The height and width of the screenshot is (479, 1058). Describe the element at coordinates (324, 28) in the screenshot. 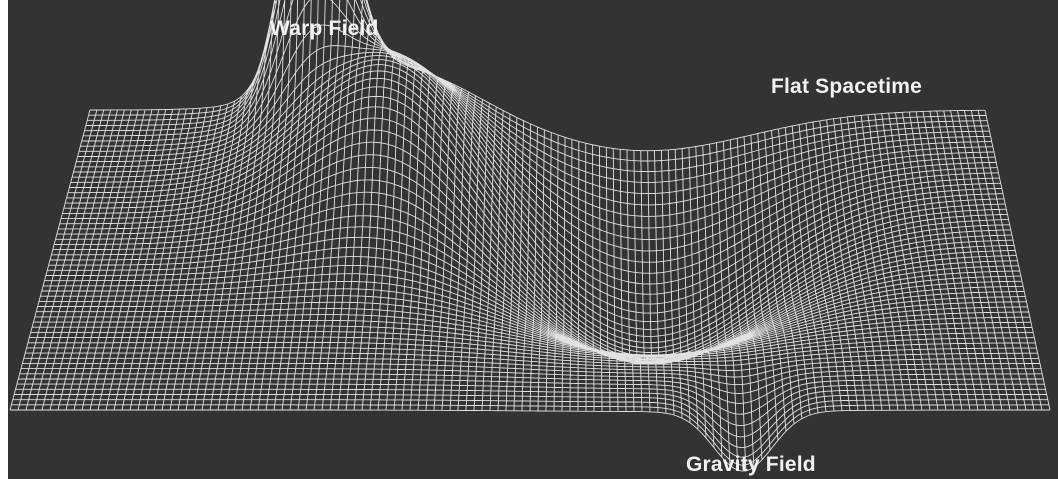

I see `warp-field-label: Warp Field` at that location.